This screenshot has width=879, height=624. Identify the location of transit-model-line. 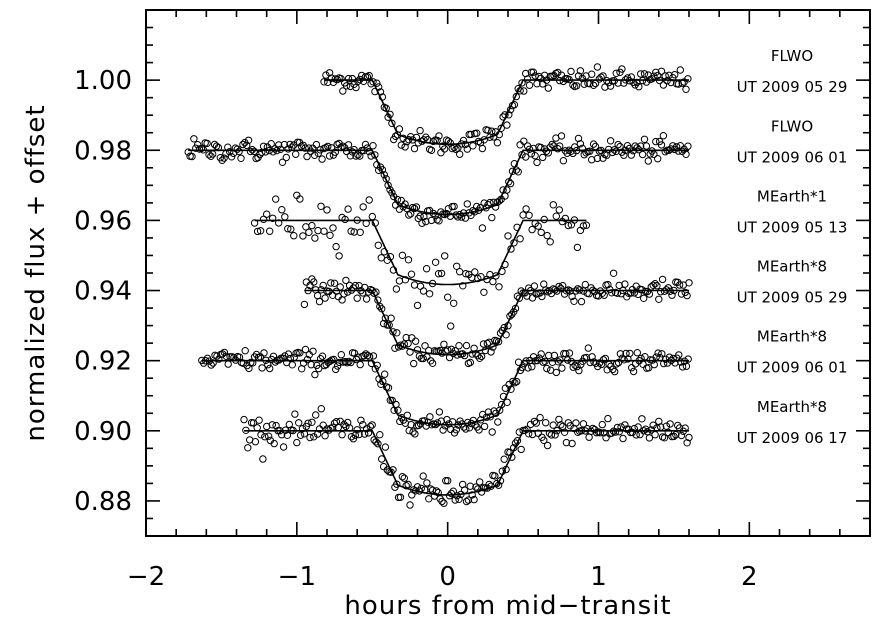
(496, 322).